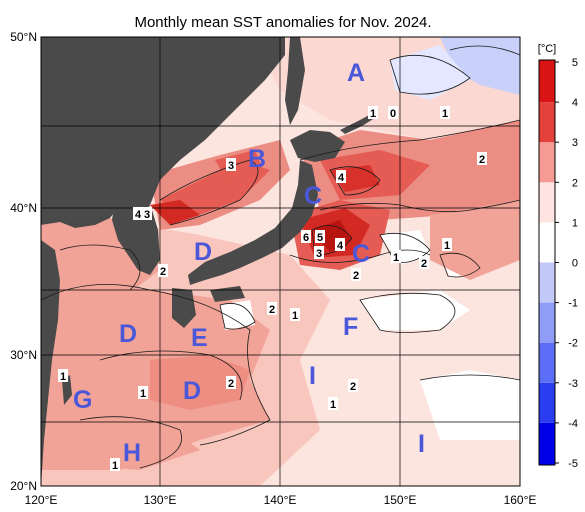 The image size is (585, 512). I want to click on longitude-axis: 120°E 130°E 140°E 150°E 160°E, so click(281, 500).